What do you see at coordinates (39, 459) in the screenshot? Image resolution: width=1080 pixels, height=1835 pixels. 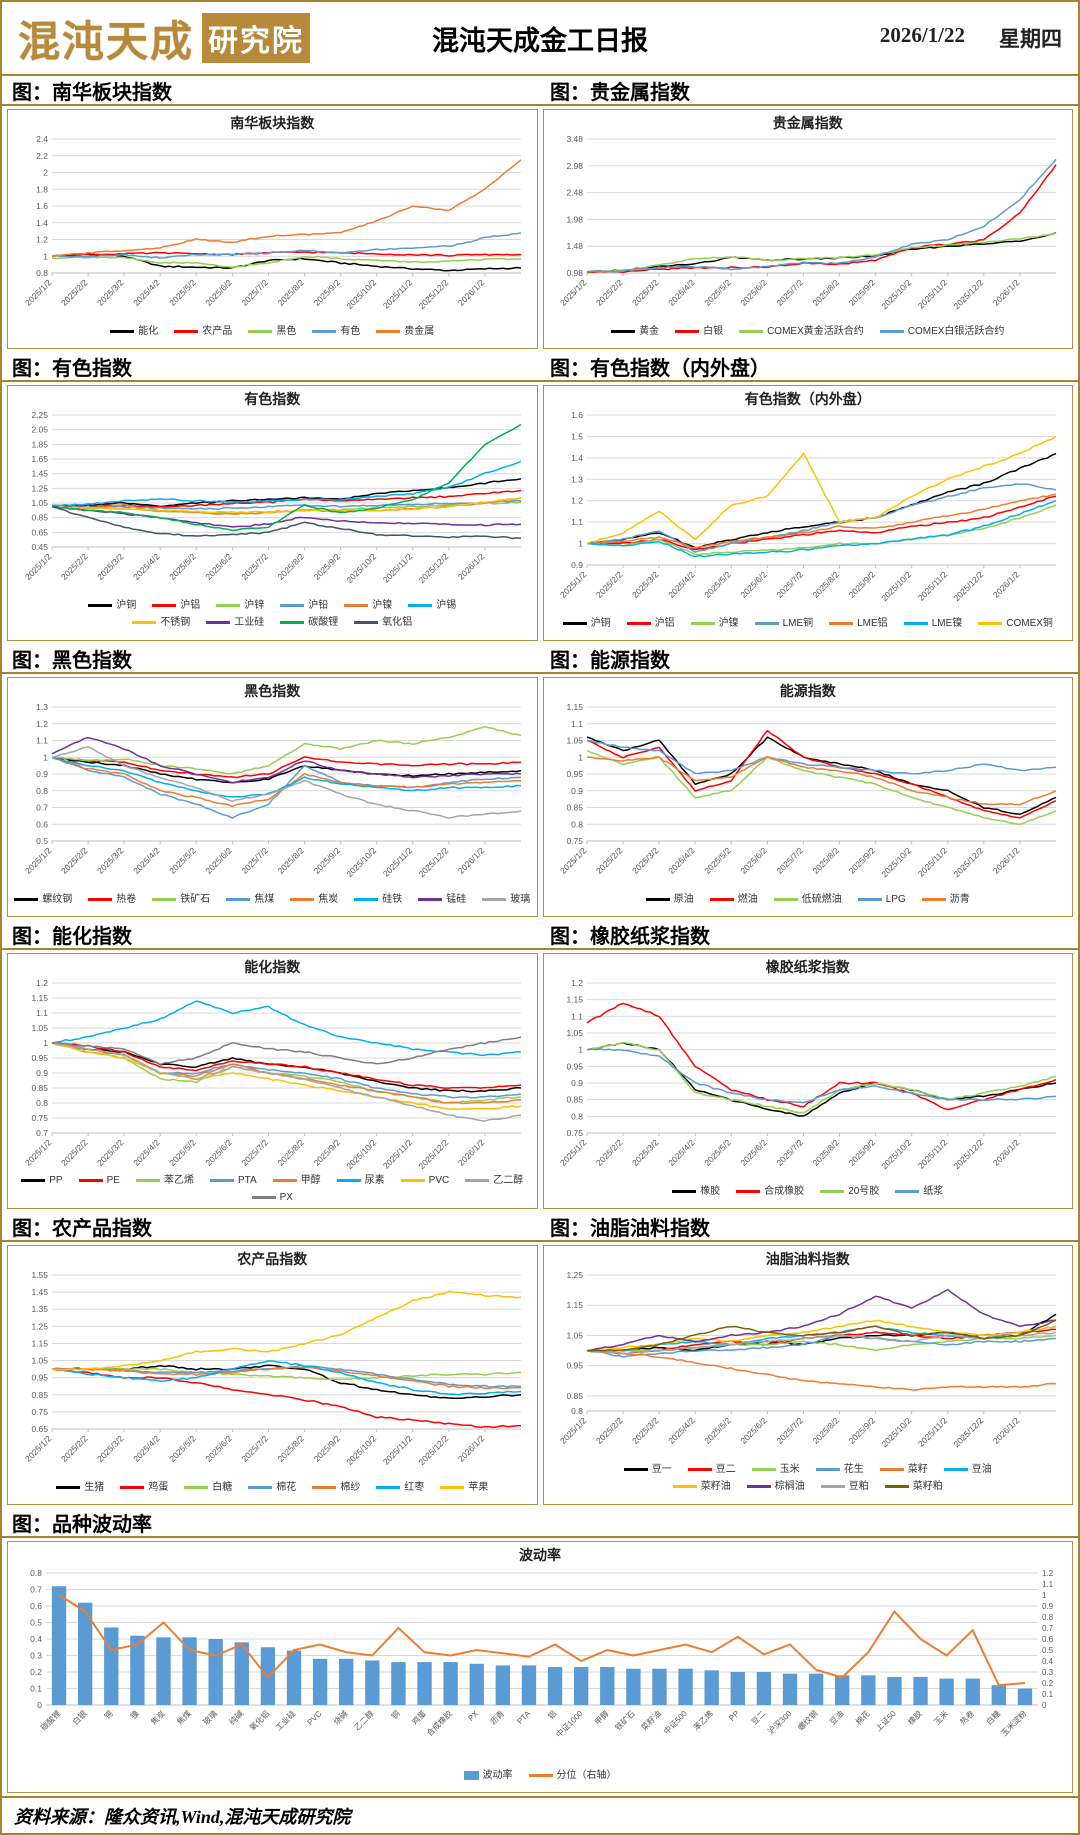 I see `svg-text: 1.65` at bounding box center [39, 459].